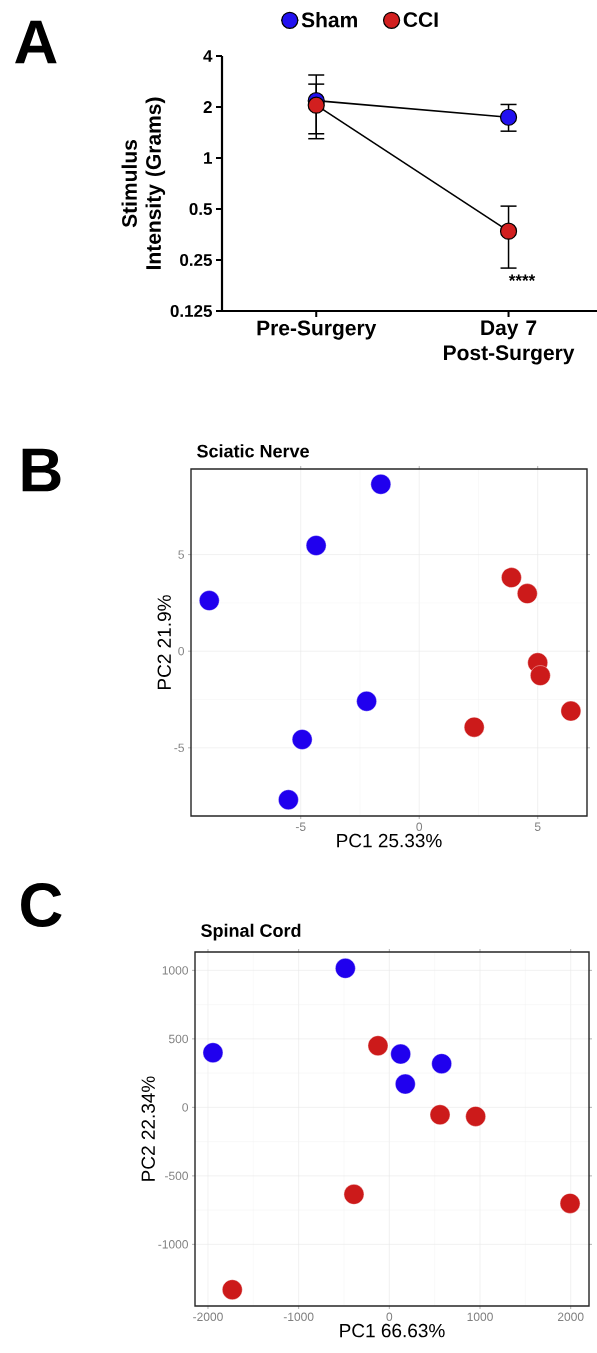  What do you see at coordinates (177, 1176) in the screenshot?
I see `y-tick-label: -500` at bounding box center [177, 1176].